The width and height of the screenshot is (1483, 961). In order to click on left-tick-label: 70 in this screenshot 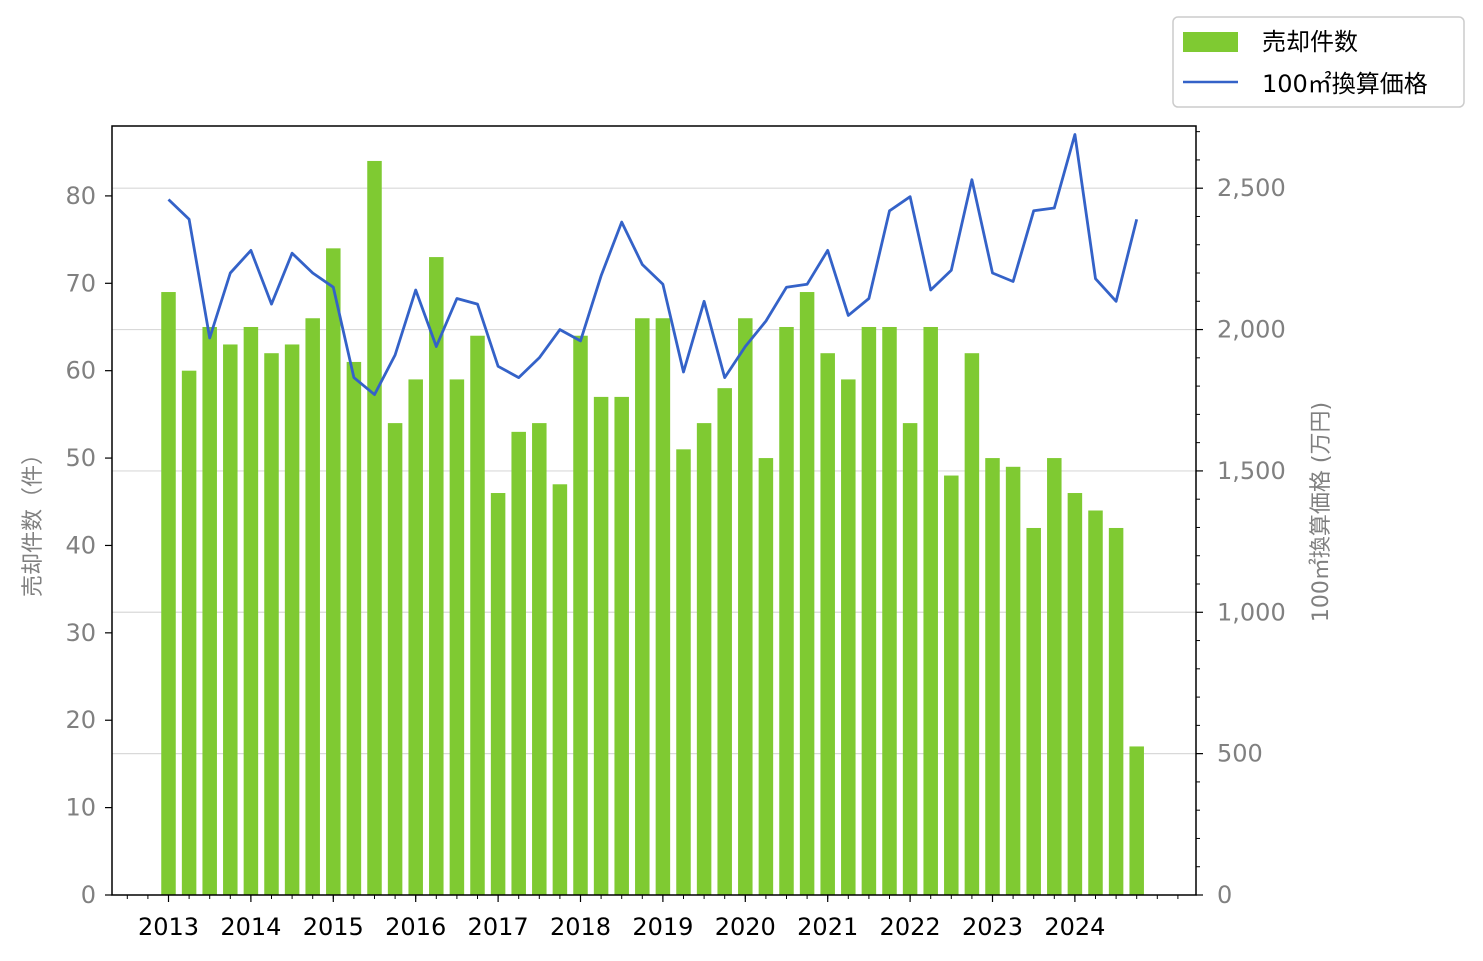, I will do `click(80, 283)`.